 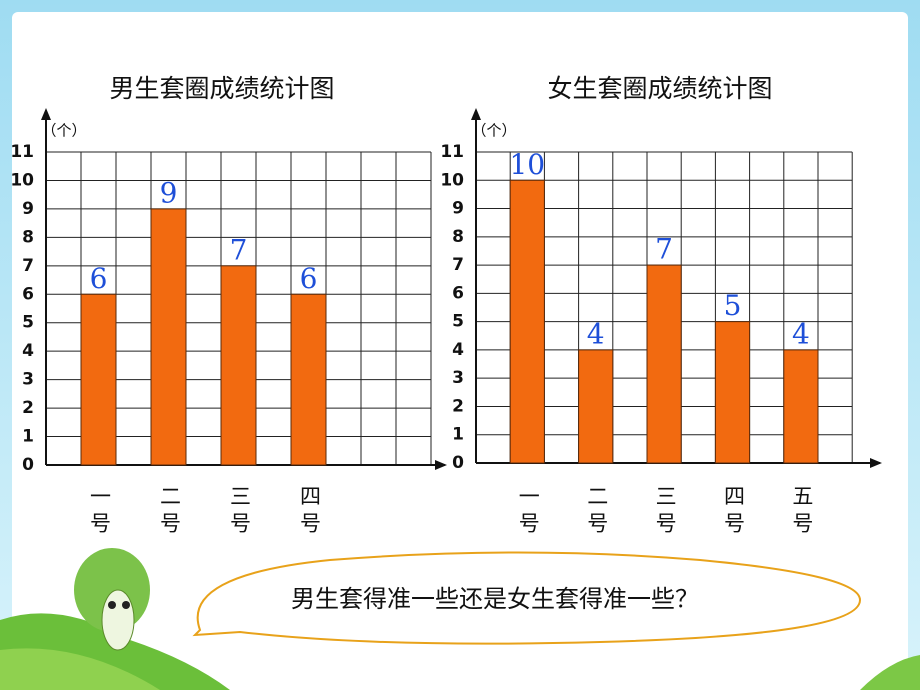 I want to click on speech-bubble, so click(x=527, y=598).